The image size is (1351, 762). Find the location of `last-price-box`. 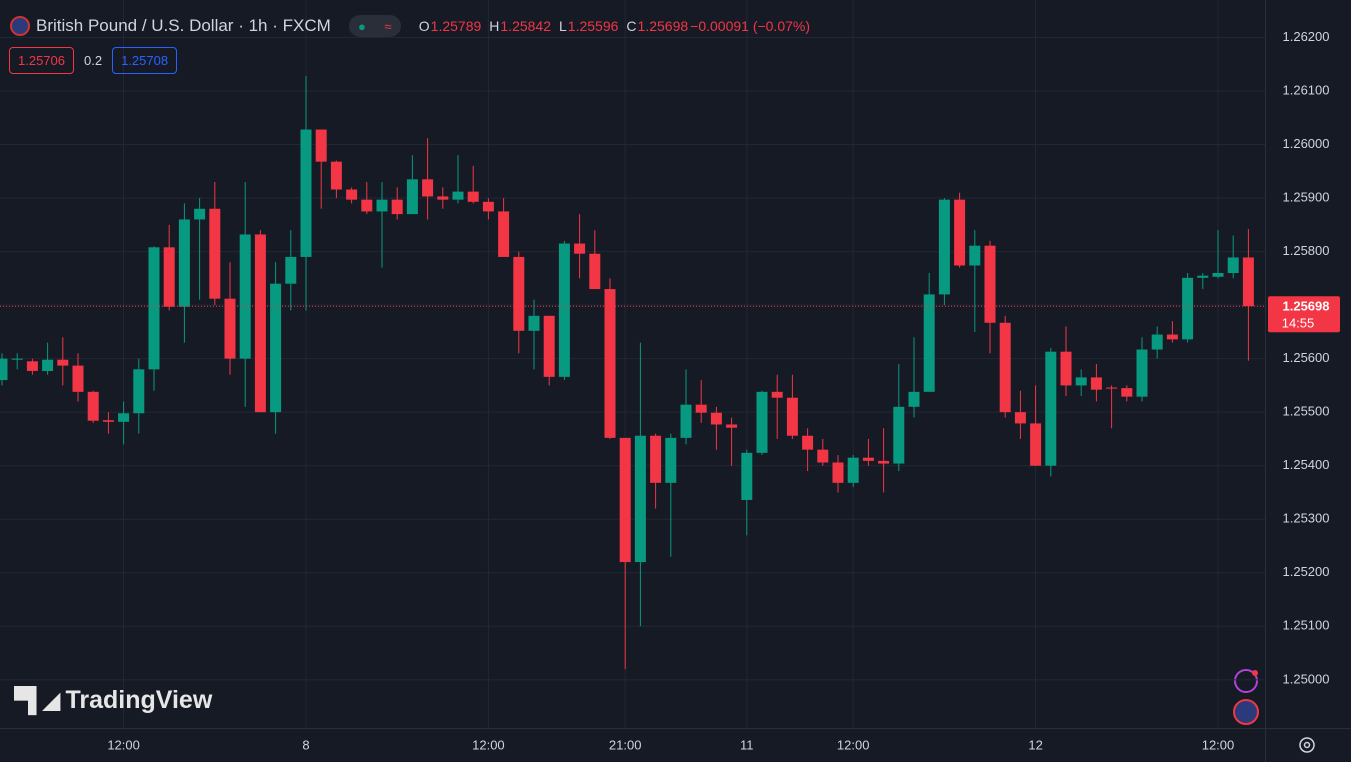

last-price-box is located at coordinates (1304, 314).